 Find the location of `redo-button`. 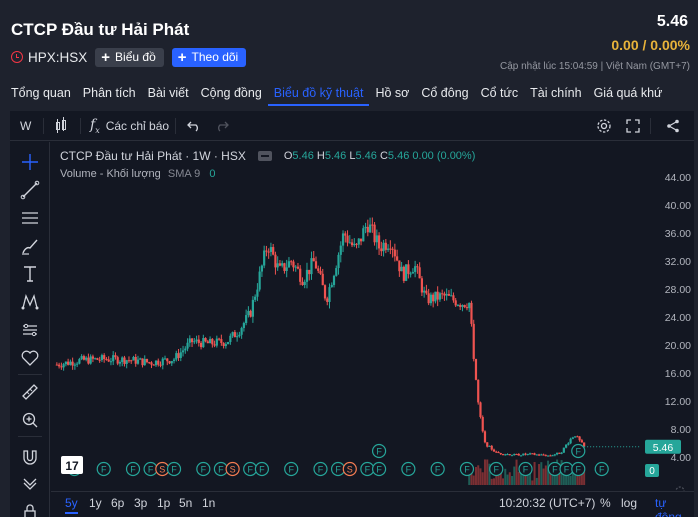

redo-button is located at coordinates (222, 126).